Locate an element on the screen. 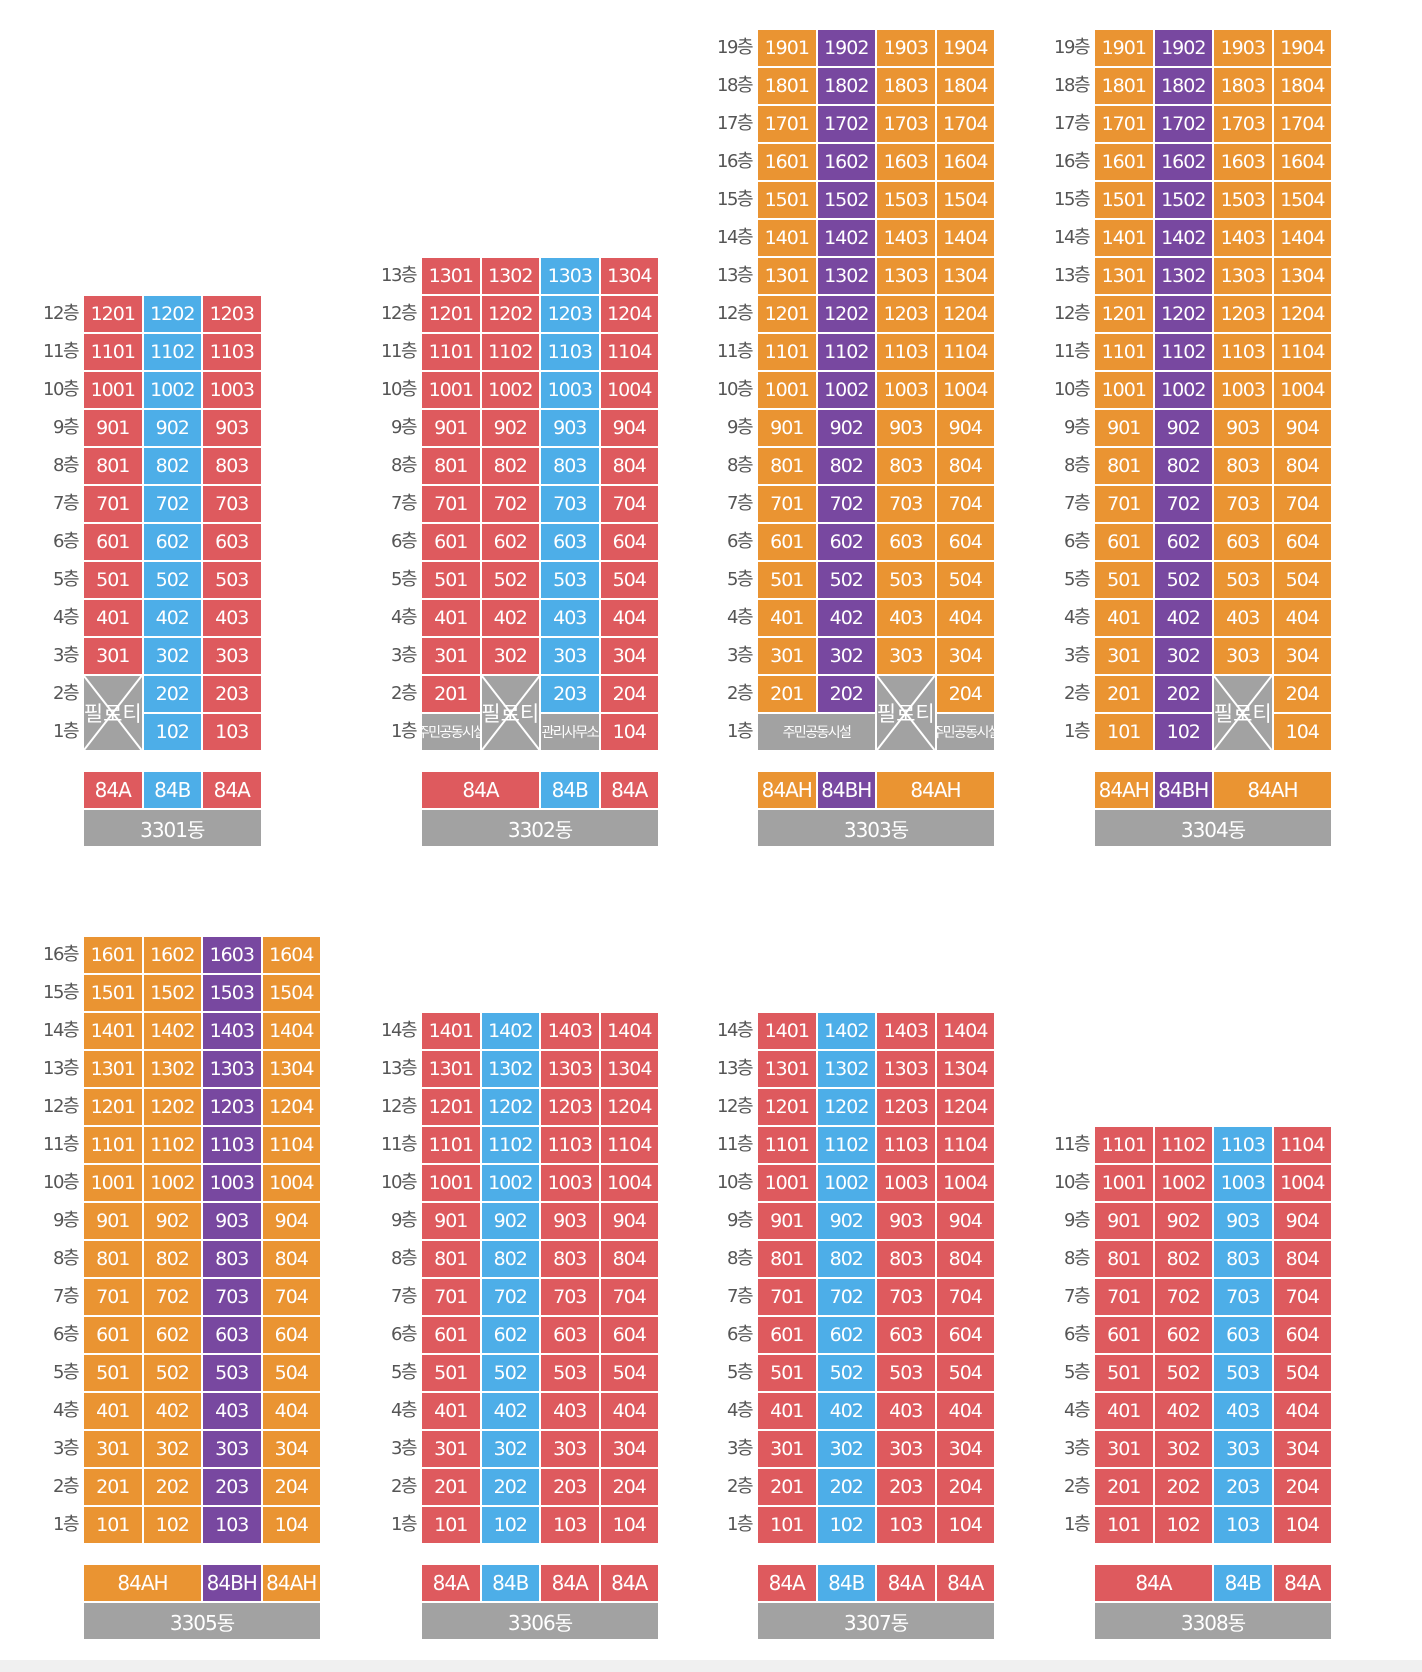 This screenshot has height=1672, width=1422. unit-cell: 104 is located at coordinates (966, 1526).